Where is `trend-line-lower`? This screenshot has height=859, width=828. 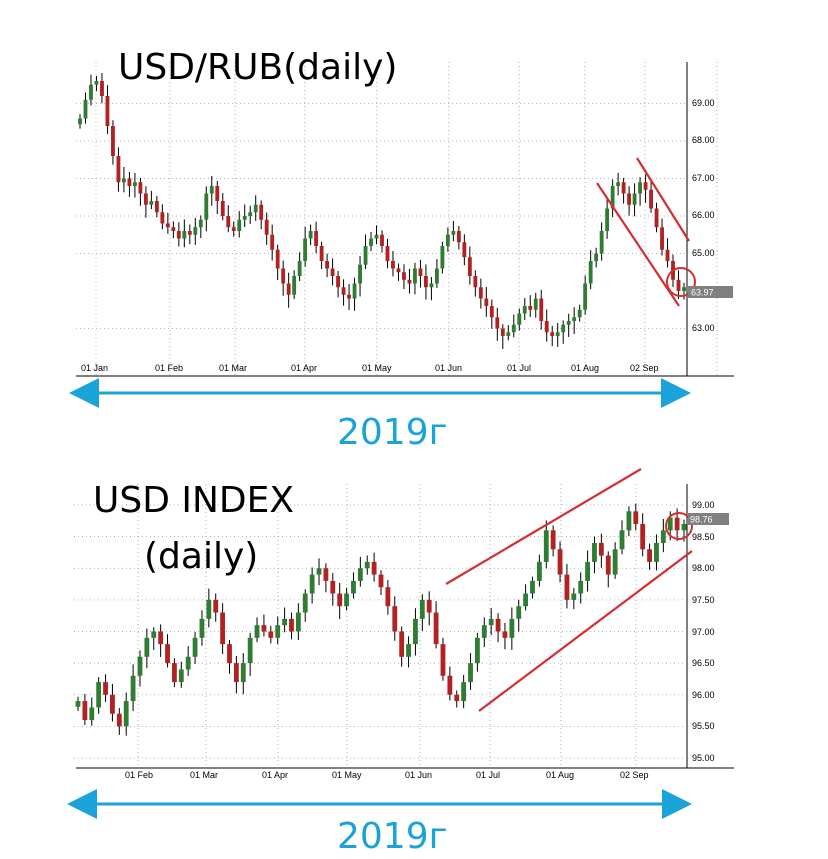 trend-line-lower is located at coordinates (638, 244).